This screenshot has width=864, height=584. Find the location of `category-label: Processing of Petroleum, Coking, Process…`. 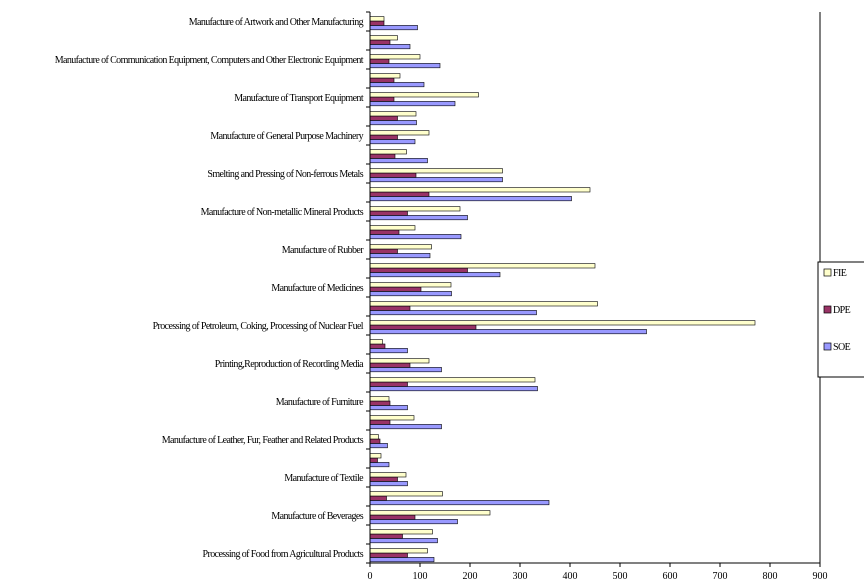

category-label: Processing of Petroleum, Coking, Process… is located at coordinates (258, 326).